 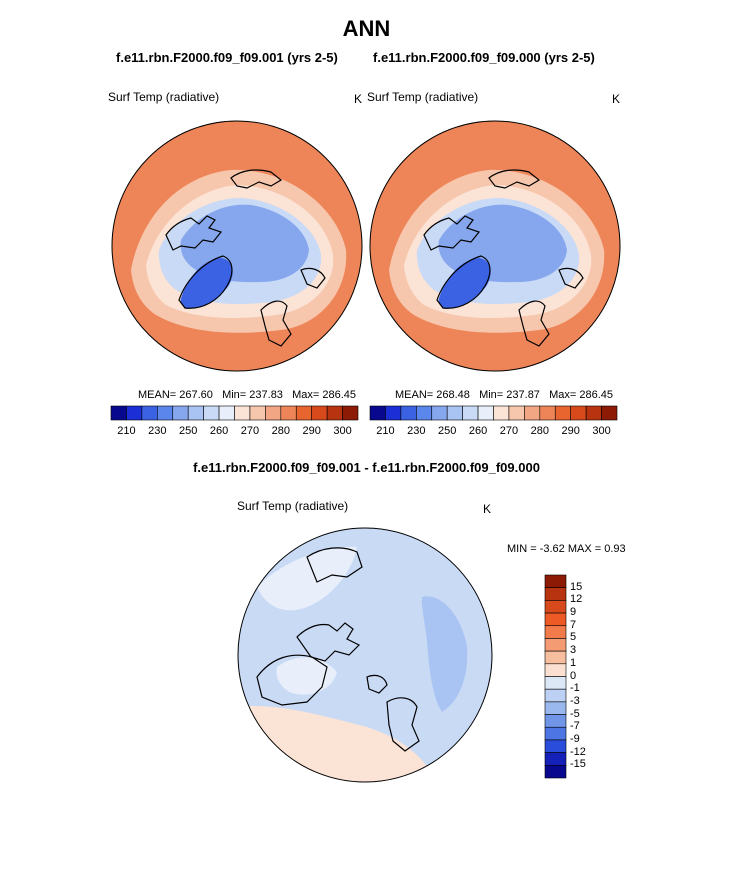 I want to click on panel-1-mean: MEAN= 267.60, so click(x=175, y=395).